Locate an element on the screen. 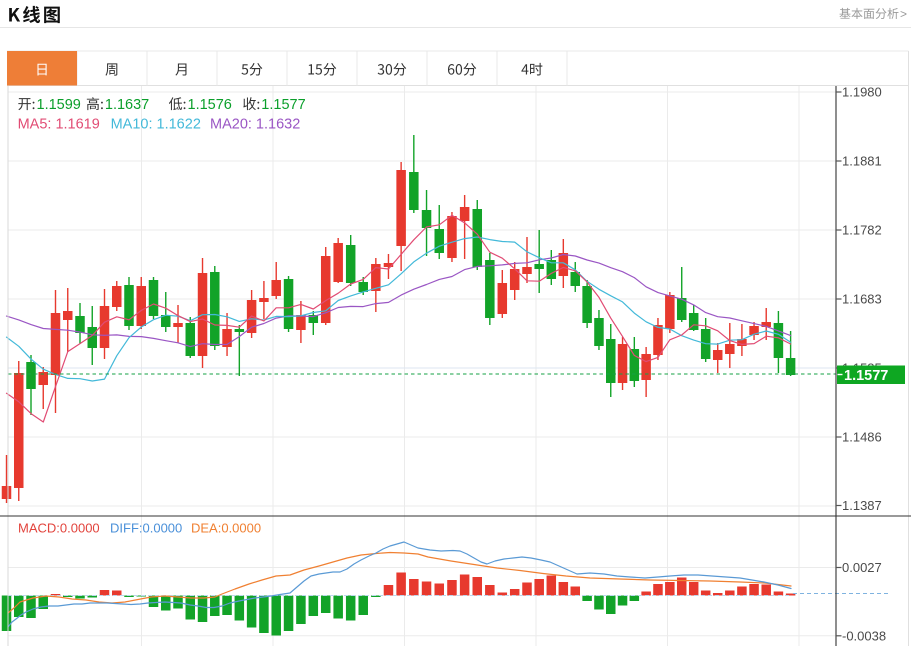 The height and width of the screenshot is (646, 911). svg-text: MA5: 1.1619 is located at coordinates (59, 125).